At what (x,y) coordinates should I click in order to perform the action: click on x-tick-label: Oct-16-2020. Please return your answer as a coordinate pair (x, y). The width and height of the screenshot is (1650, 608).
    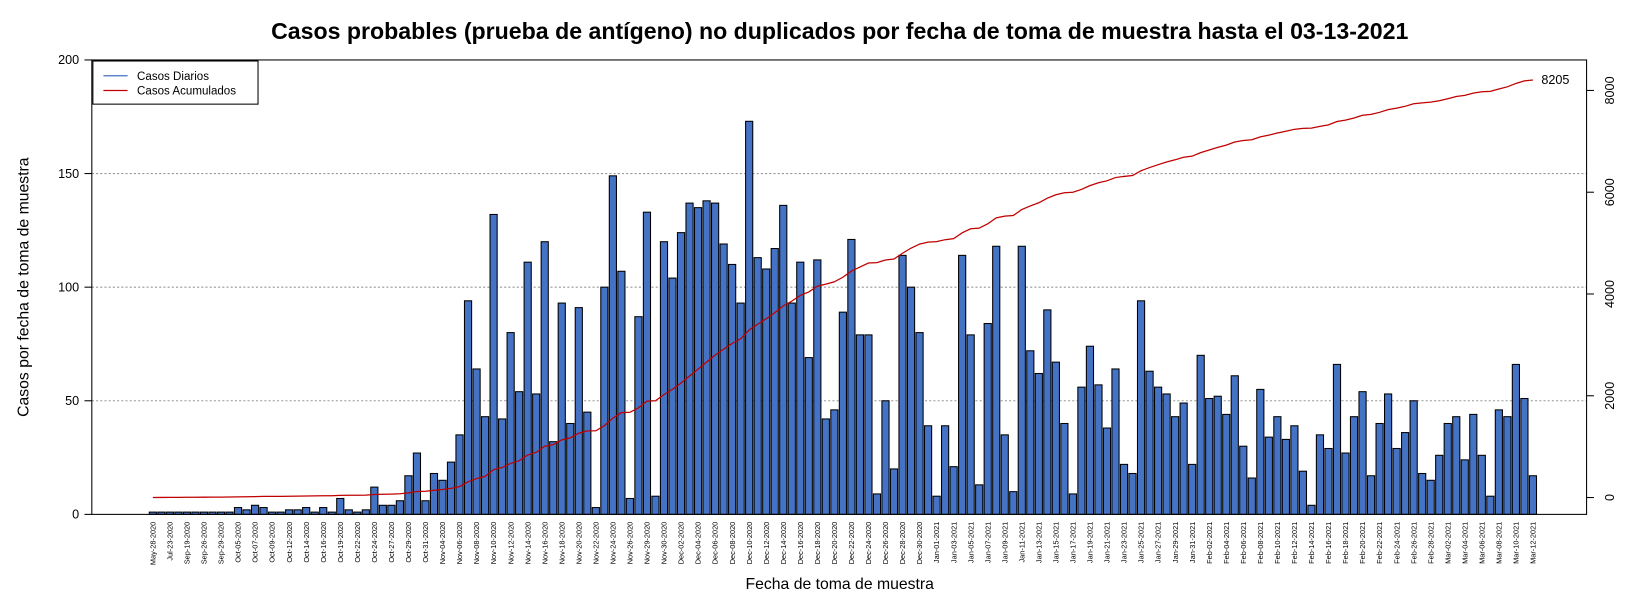
    Looking at the image, I should click on (323, 542).